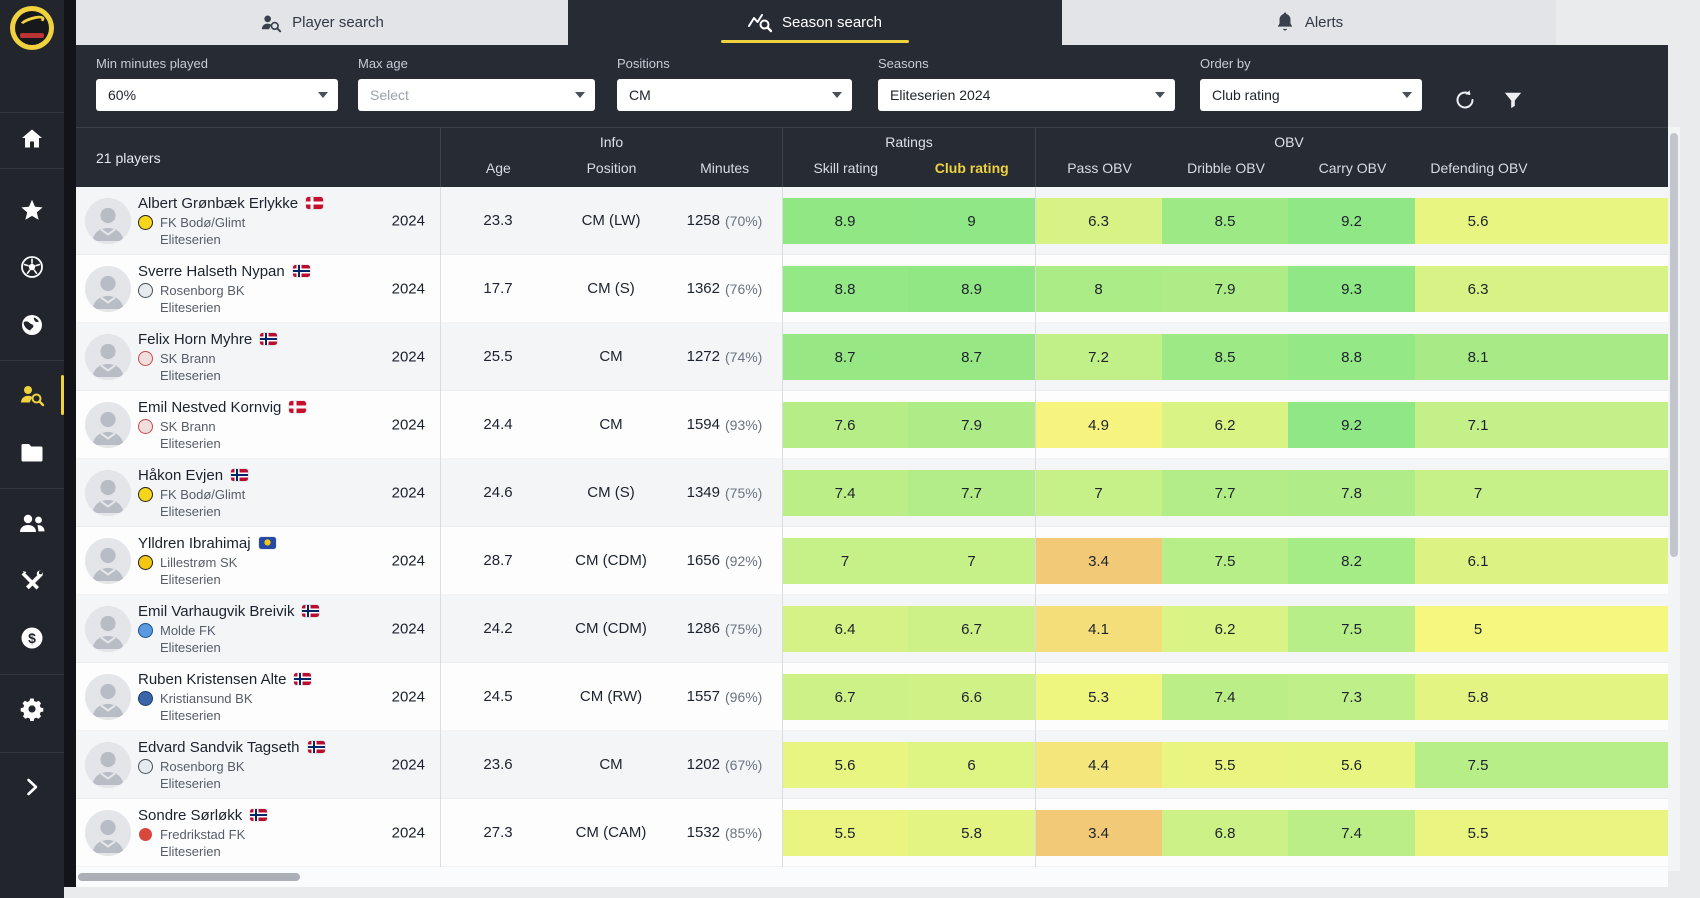  What do you see at coordinates (1351, 696) in the screenshot?
I see `carry-obv-cell: 7.3` at bounding box center [1351, 696].